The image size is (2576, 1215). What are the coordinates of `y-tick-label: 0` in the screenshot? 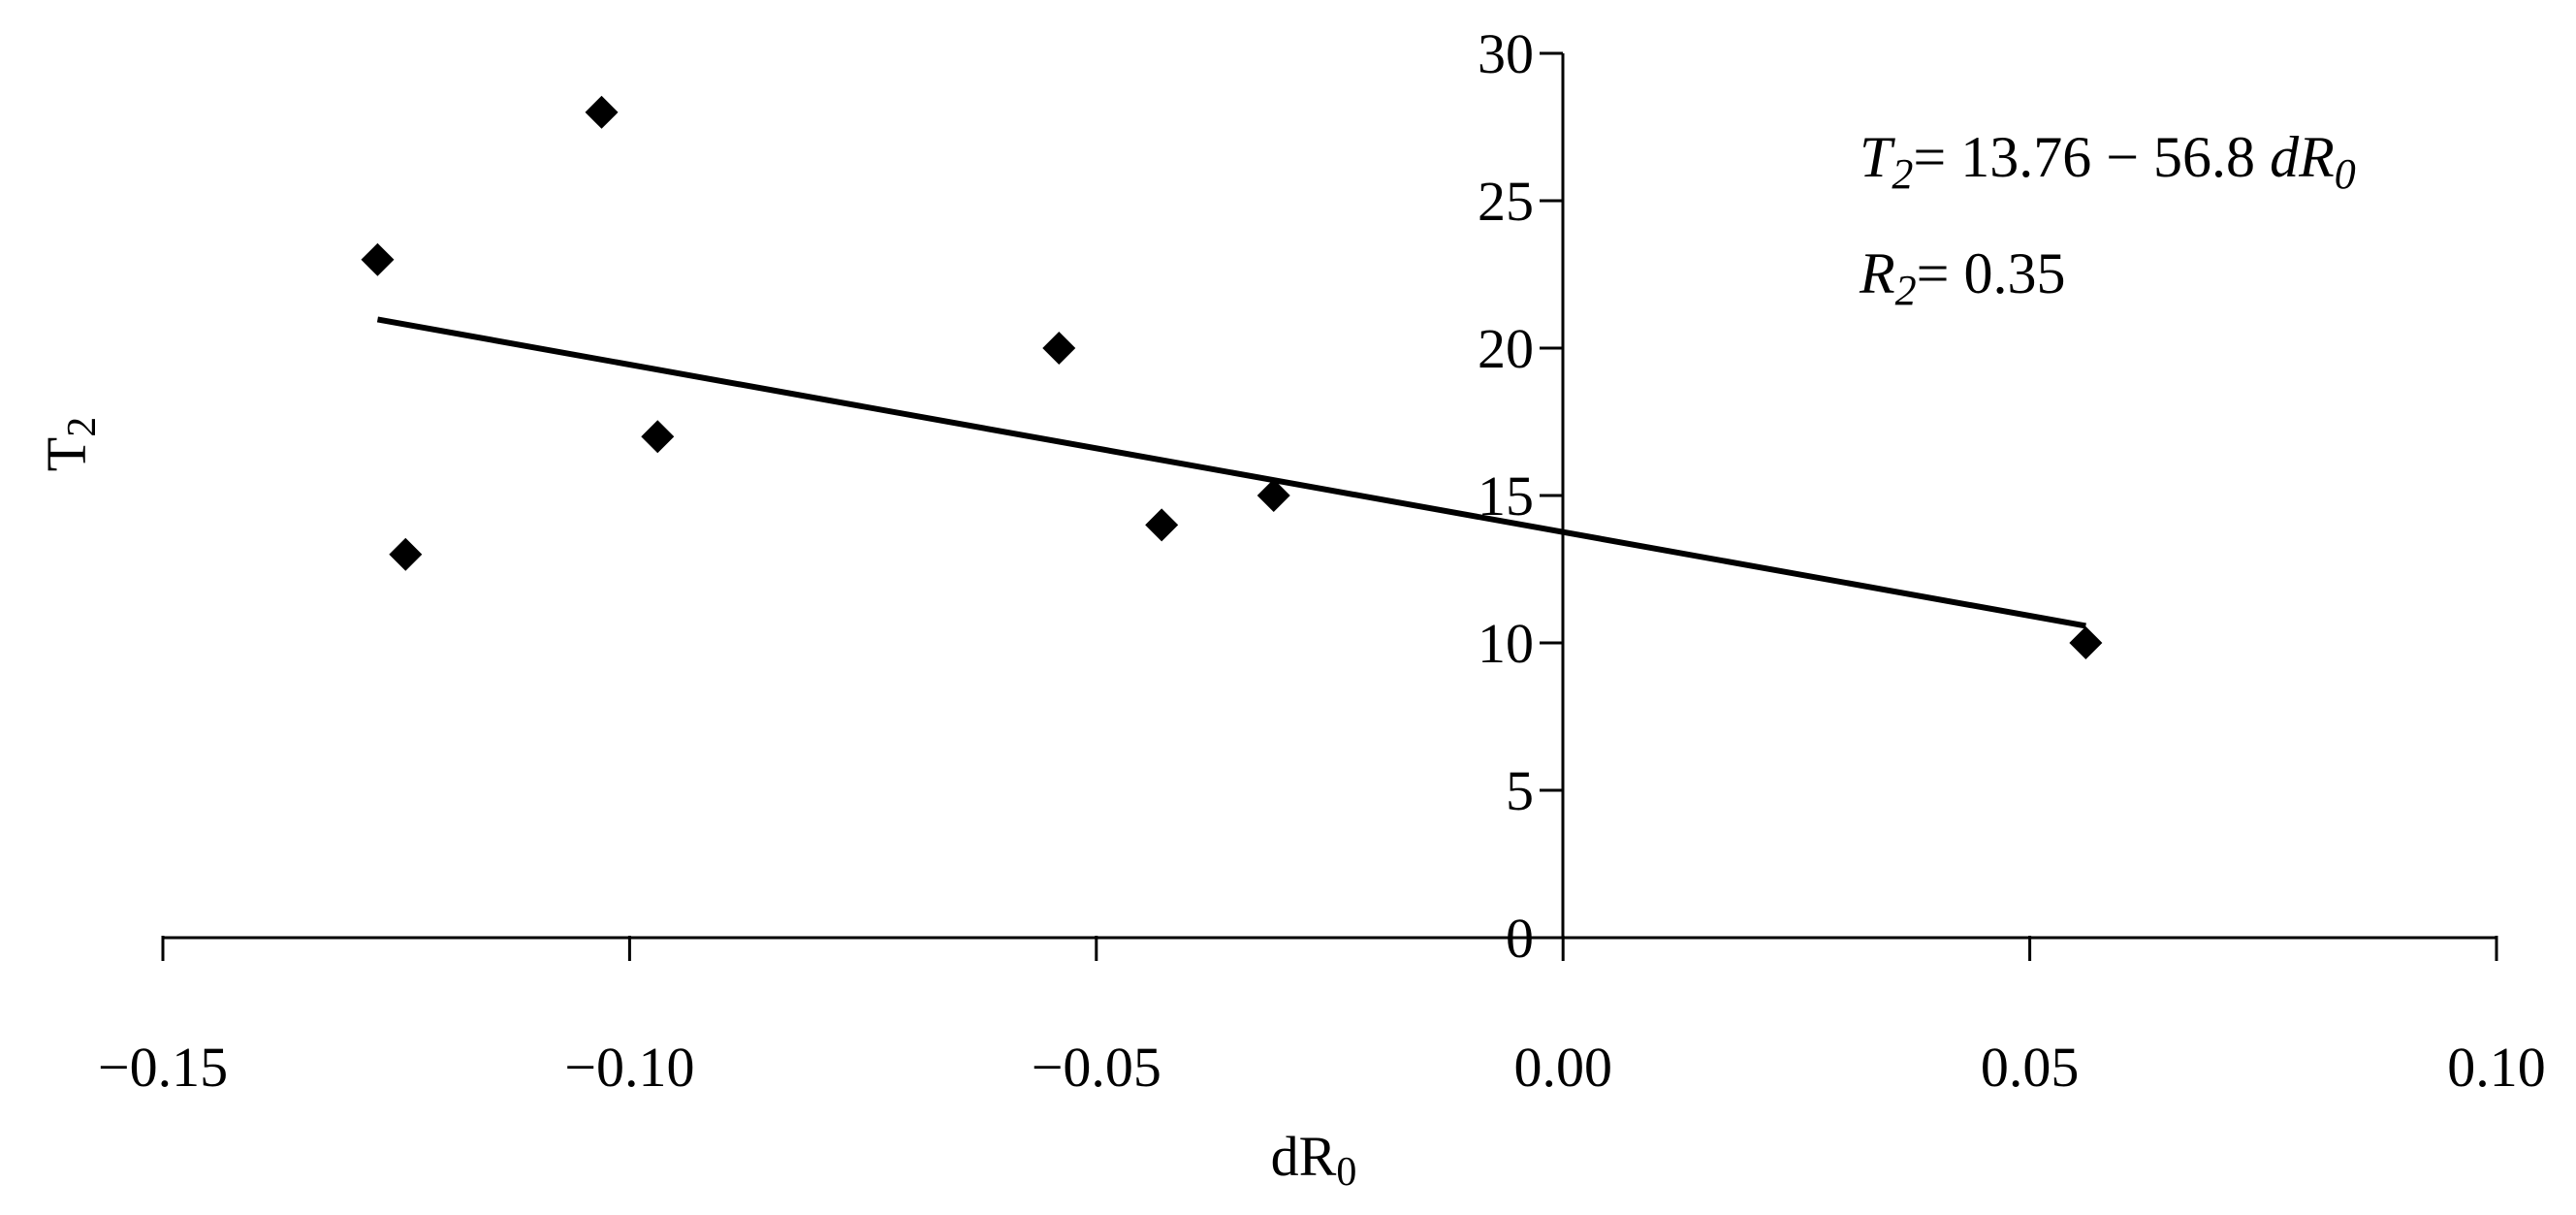 It's located at (1520, 938).